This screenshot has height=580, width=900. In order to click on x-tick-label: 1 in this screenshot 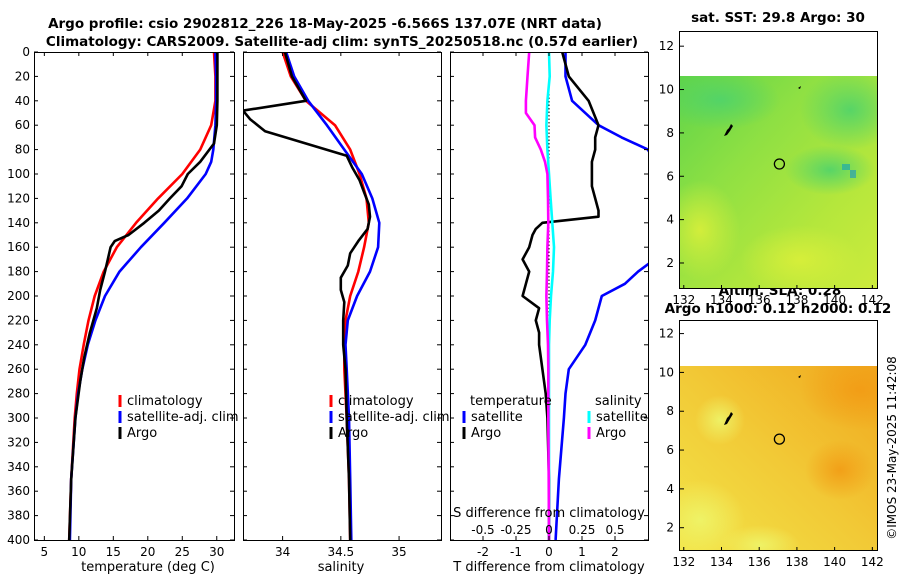, I will do `click(582, 552)`.